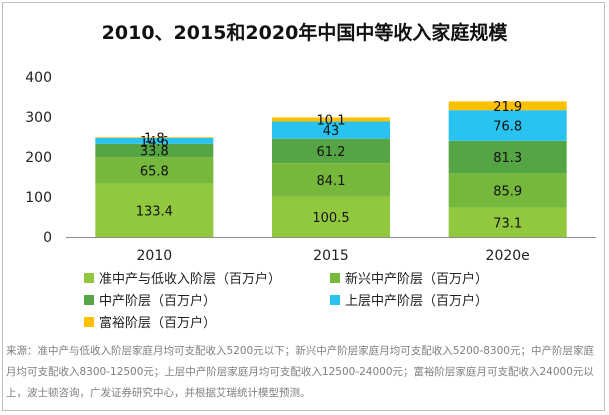  I want to click on data-label-2010-3: 33.8, so click(154, 152).